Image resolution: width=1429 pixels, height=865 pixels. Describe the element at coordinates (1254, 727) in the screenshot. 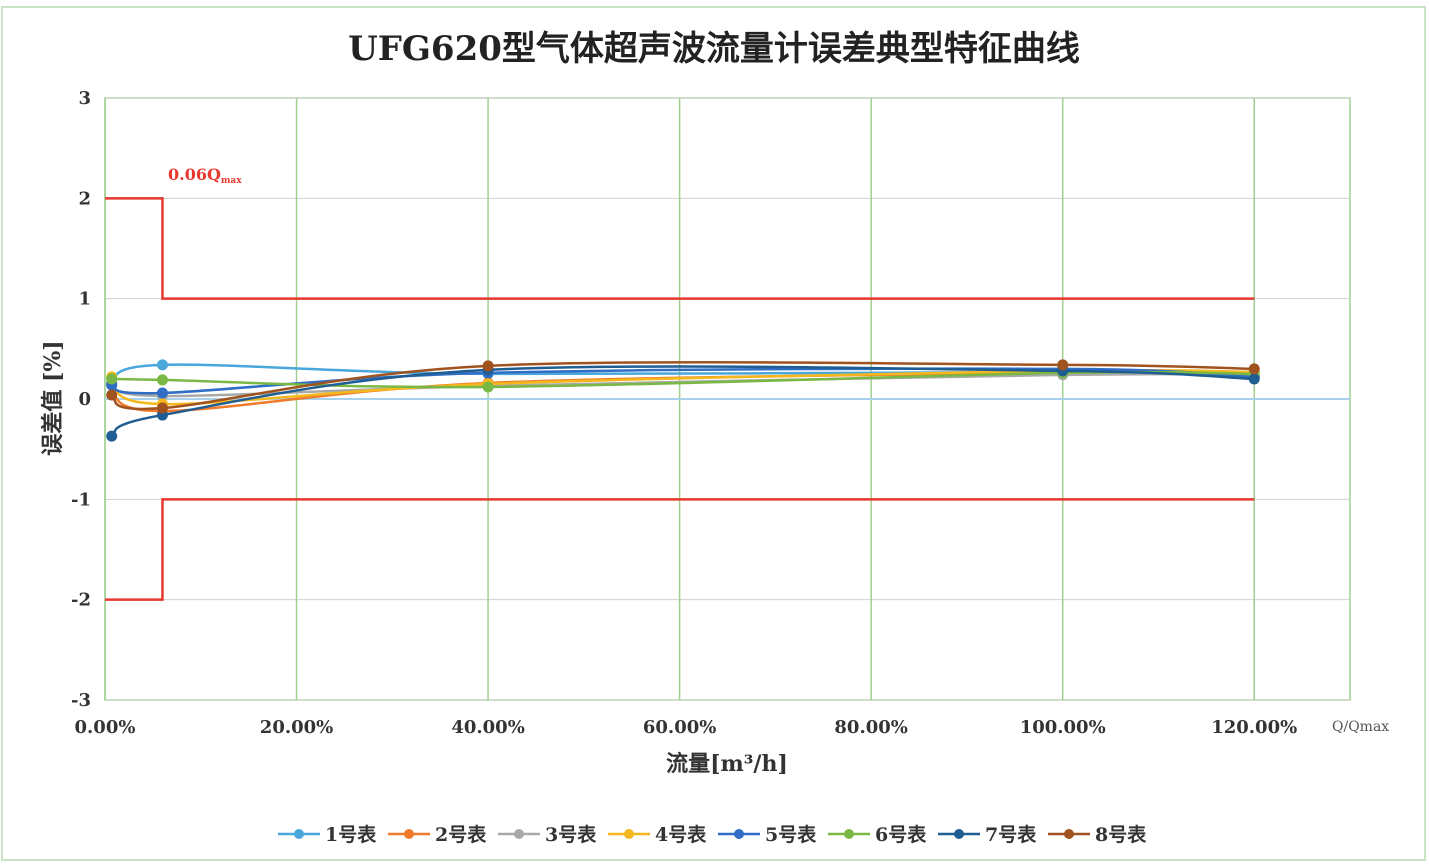

I see `x-tick-label: 120.00%` at that location.